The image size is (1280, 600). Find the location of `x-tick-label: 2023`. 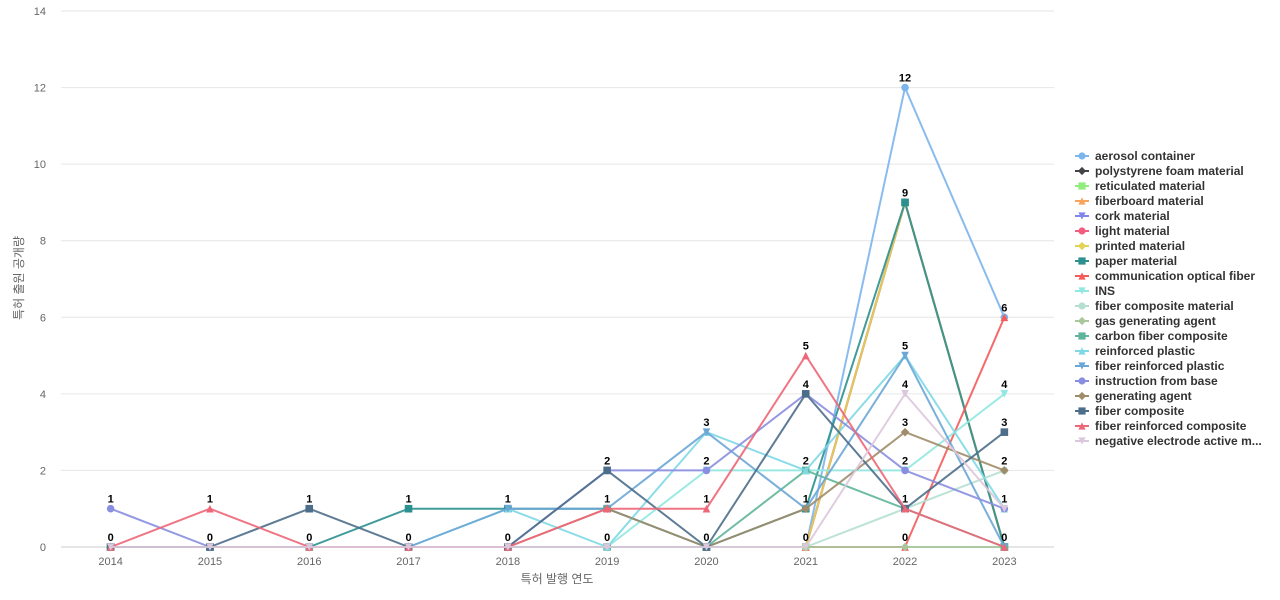

x-tick-label: 2023 is located at coordinates (1004, 562).